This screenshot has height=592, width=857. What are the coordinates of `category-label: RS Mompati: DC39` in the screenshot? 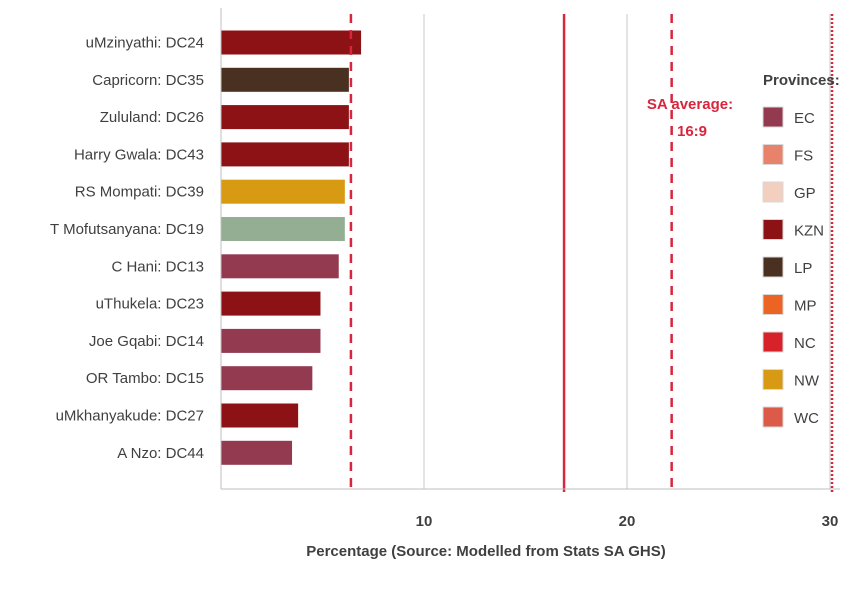 It's located at (139, 192).